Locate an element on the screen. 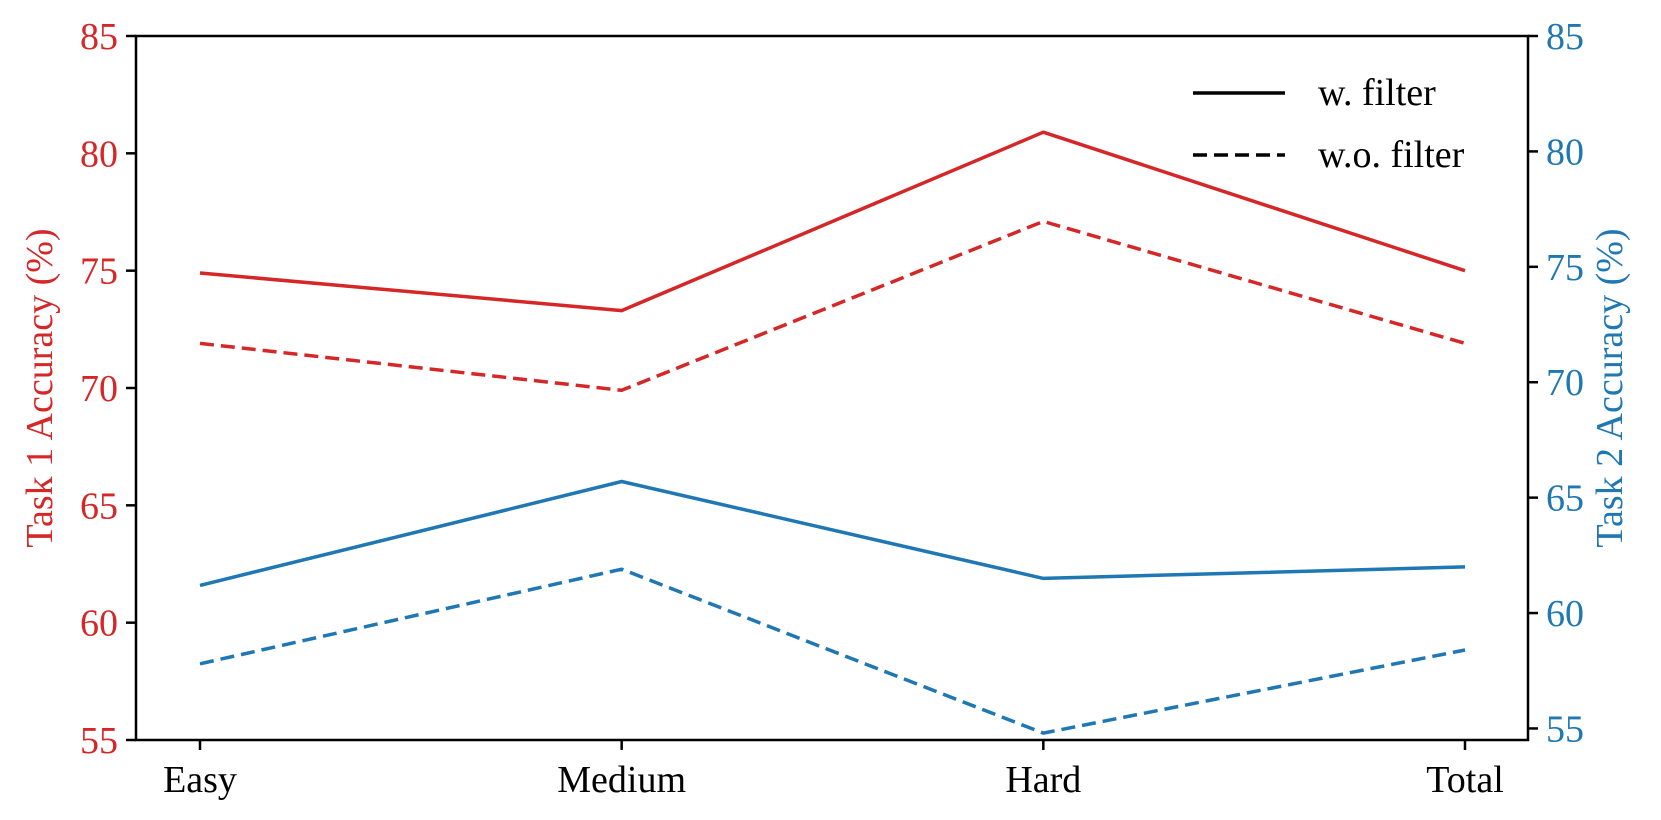 The image size is (1661, 820). left-y-tick-label: 85 is located at coordinates (99, 37).